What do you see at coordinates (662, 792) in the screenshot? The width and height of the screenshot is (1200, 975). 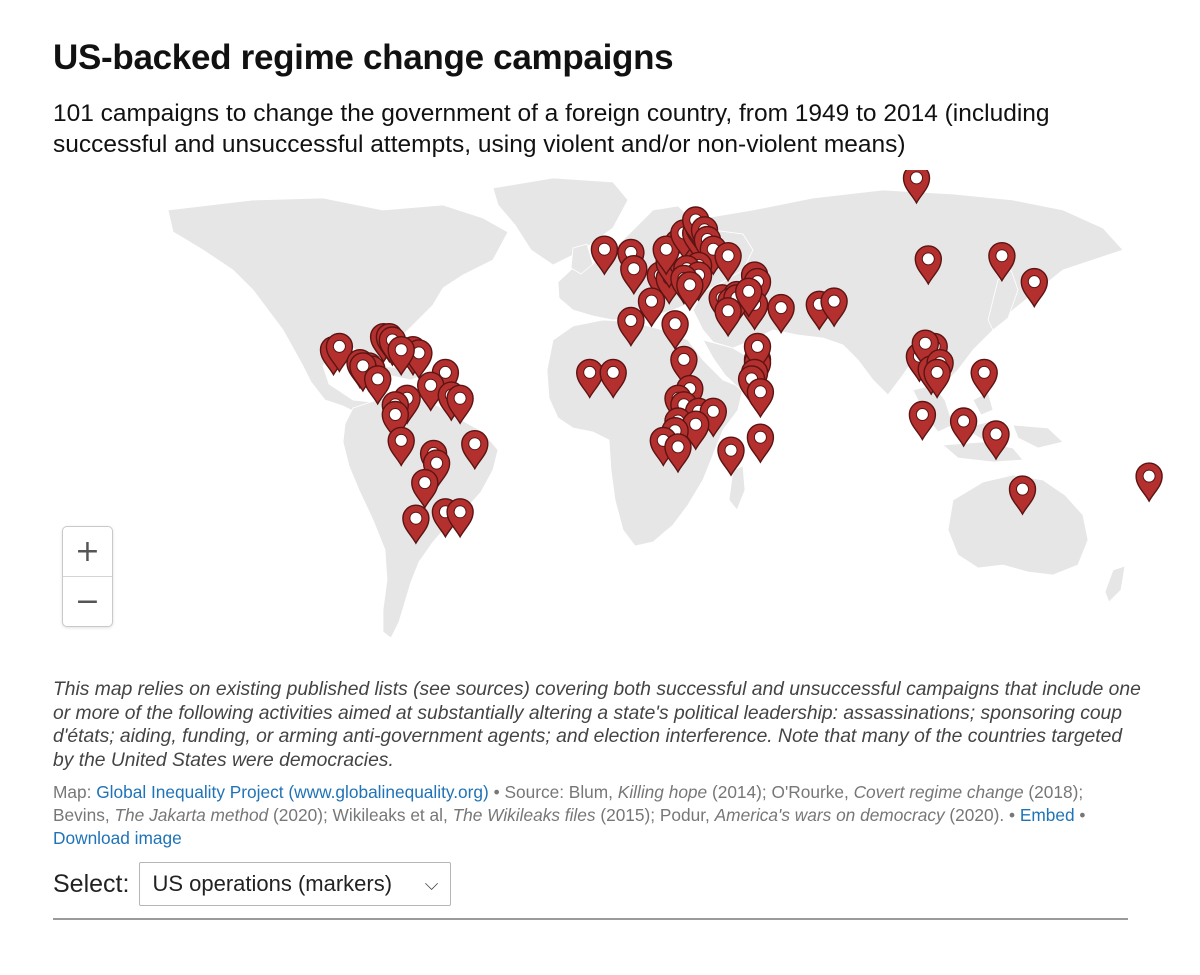 I see `blum-title: Killing hope` at bounding box center [662, 792].